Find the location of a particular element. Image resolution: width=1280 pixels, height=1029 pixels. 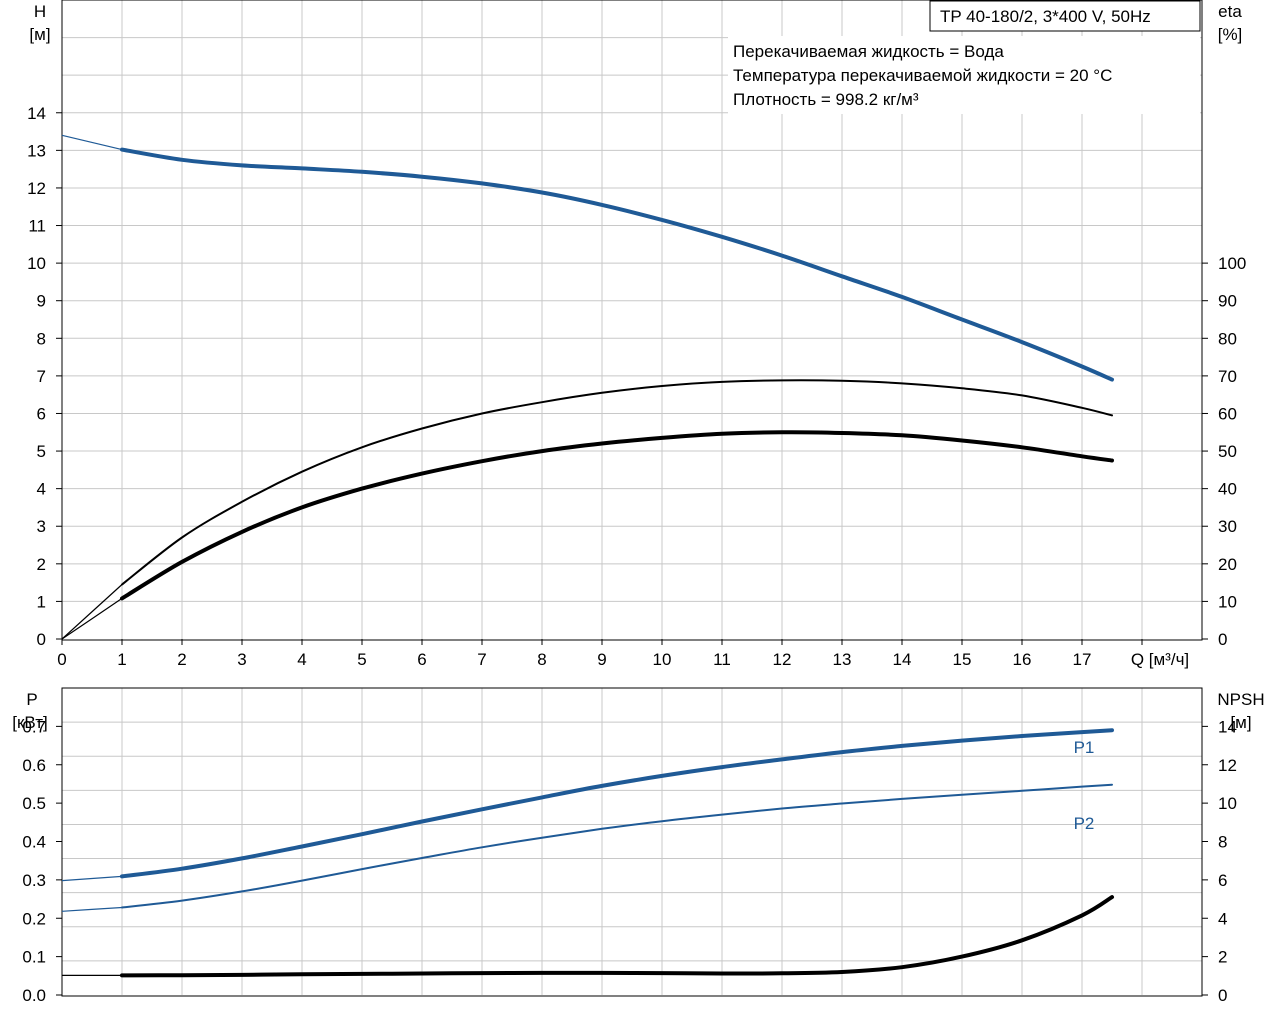

series-extrapolation-P2 is located at coordinates (92, 909).